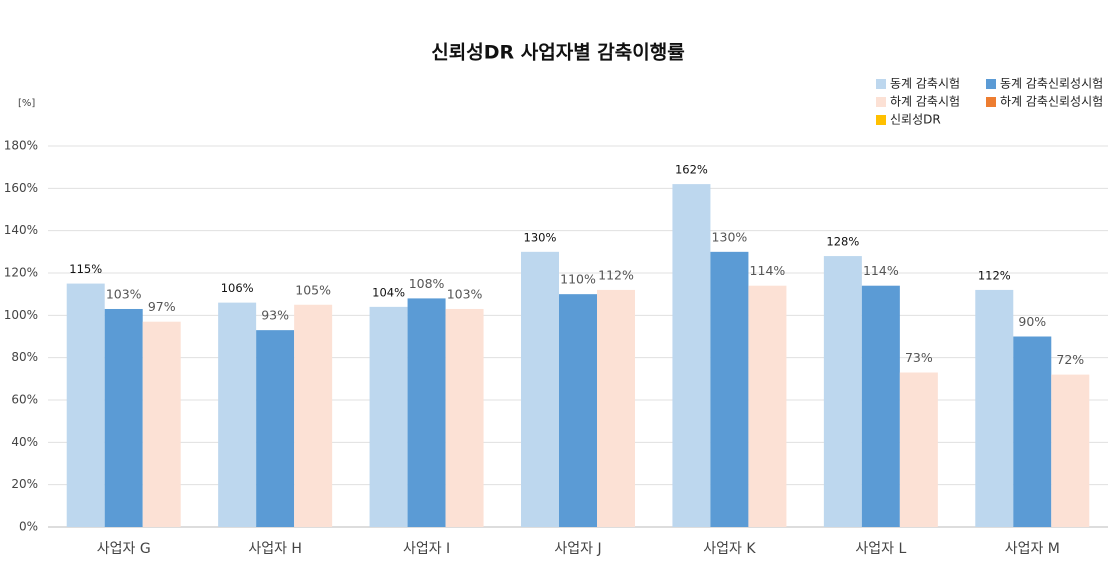 This screenshot has height=577, width=1119. Describe the element at coordinates (880, 549) in the screenshot. I see `x-tick-label: 사업자 L` at that location.